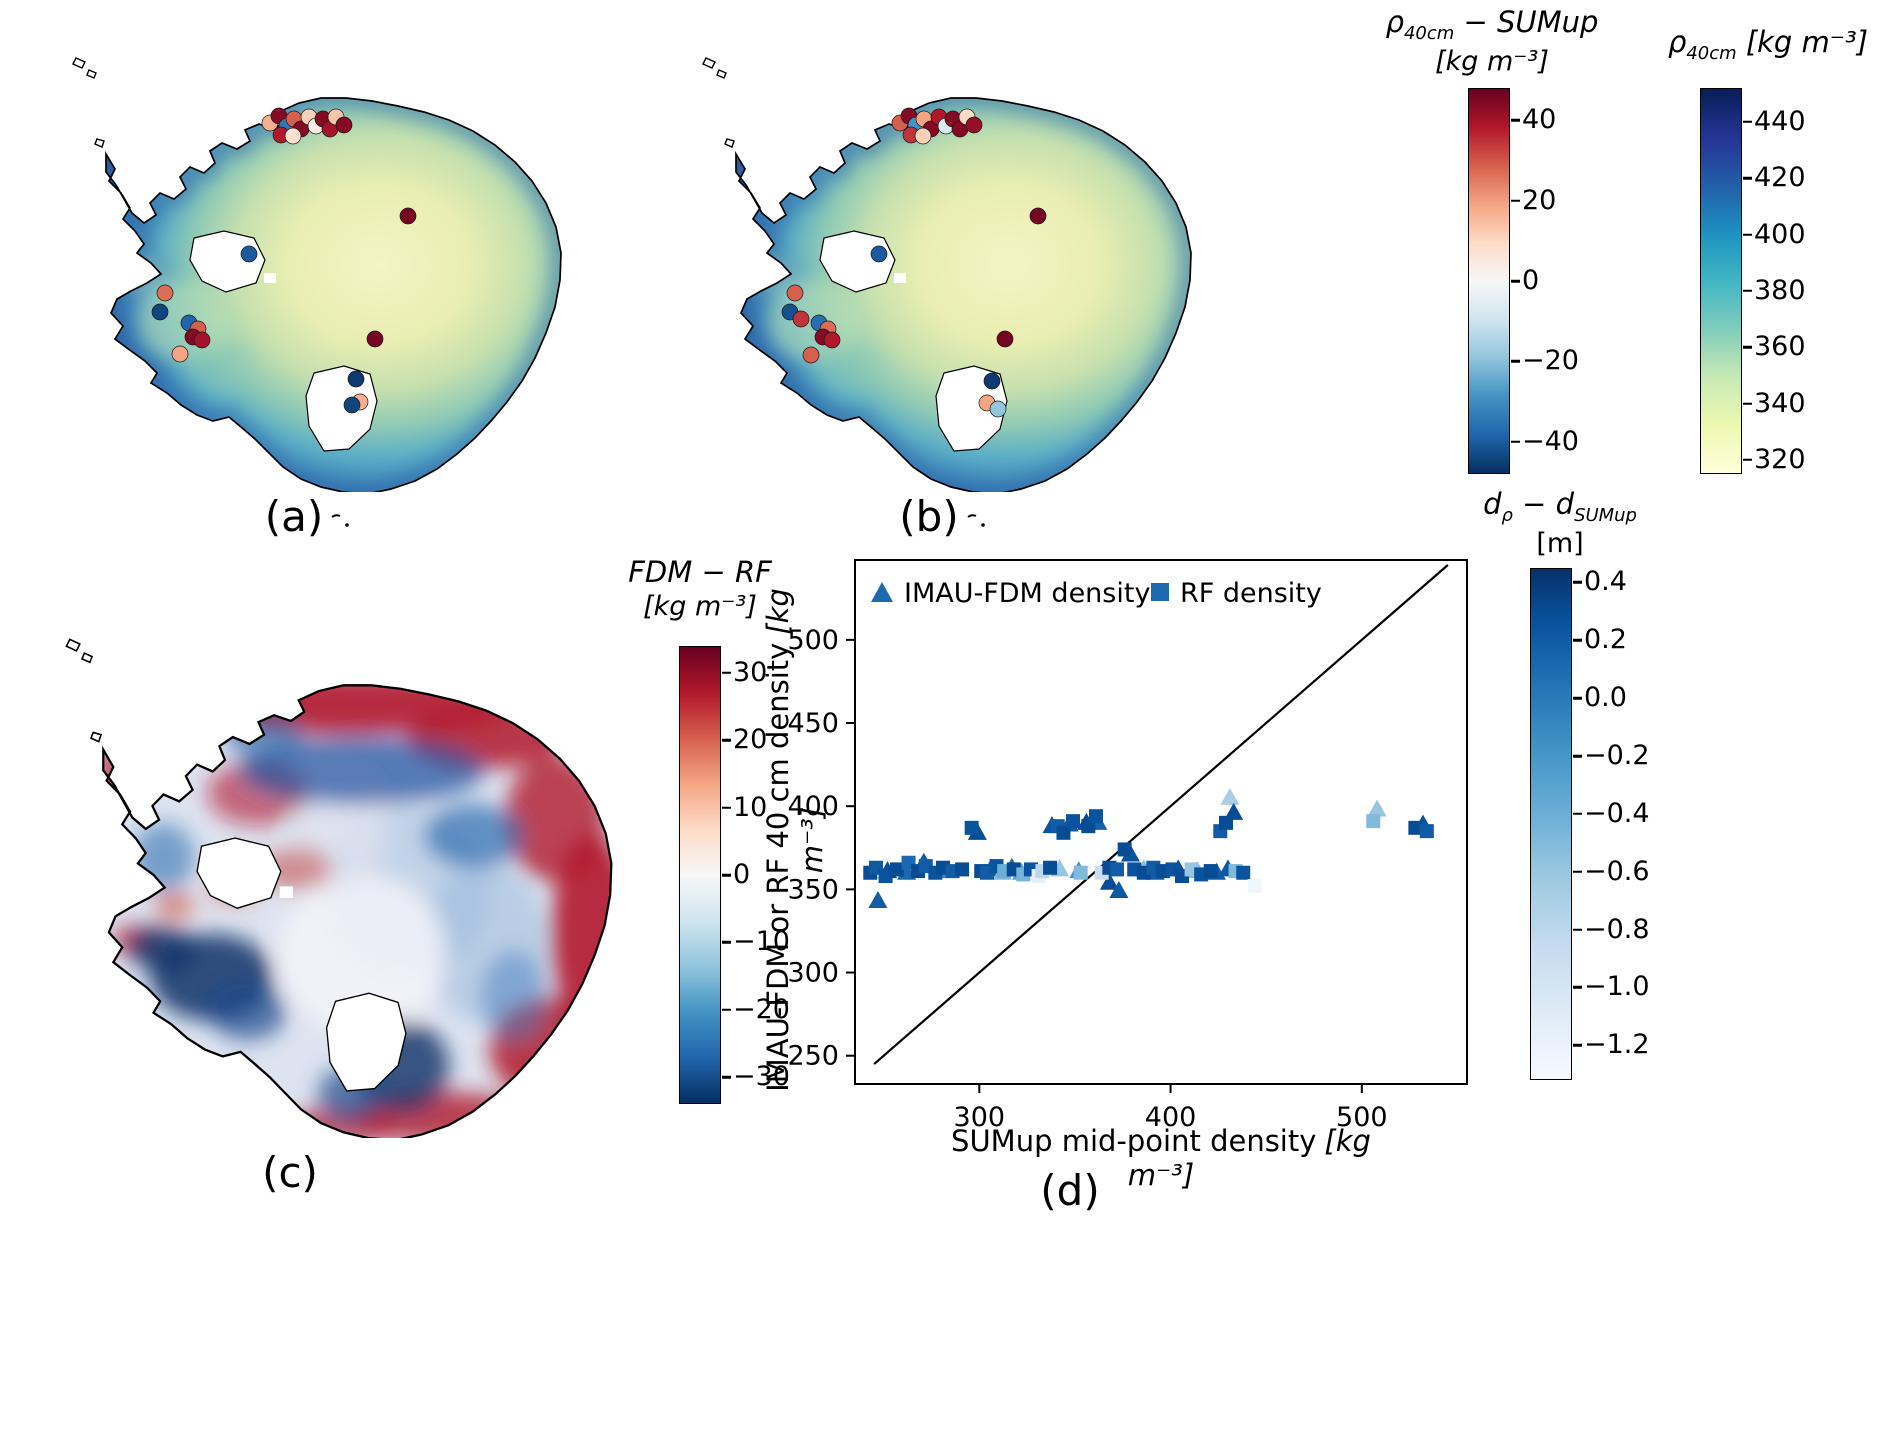 The height and width of the screenshot is (1441, 1892). Describe the element at coordinates (1551, 824) in the screenshot. I see `colorbar-gradient` at that location.